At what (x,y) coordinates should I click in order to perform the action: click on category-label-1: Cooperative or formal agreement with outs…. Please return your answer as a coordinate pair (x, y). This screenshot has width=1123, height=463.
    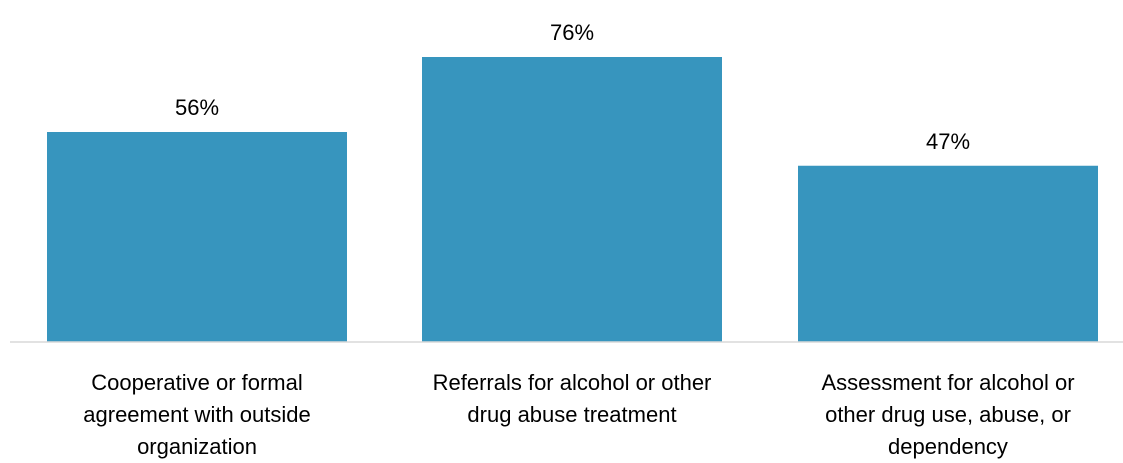
    Looking at the image, I should click on (196, 414).